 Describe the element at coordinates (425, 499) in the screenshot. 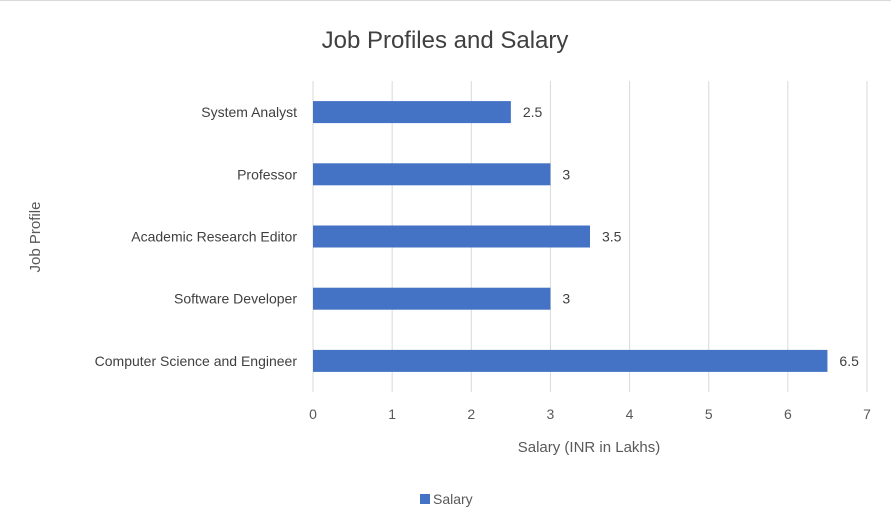

I see `legend-swatch` at that location.